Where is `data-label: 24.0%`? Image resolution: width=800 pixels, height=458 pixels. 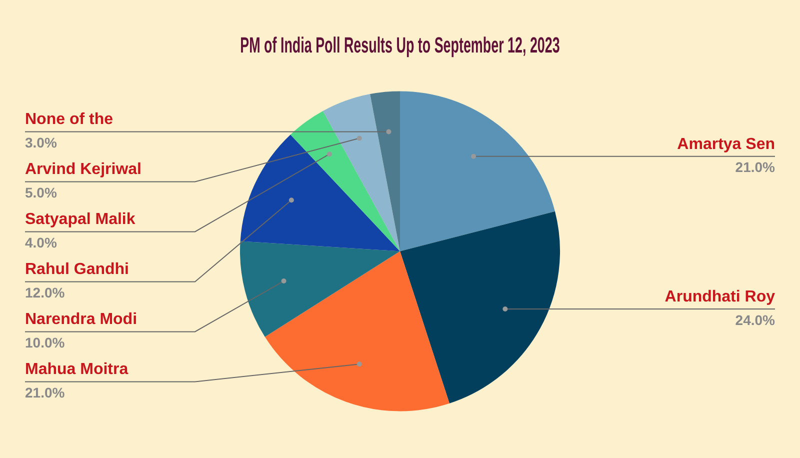
data-label: 24.0% is located at coordinates (755, 320).